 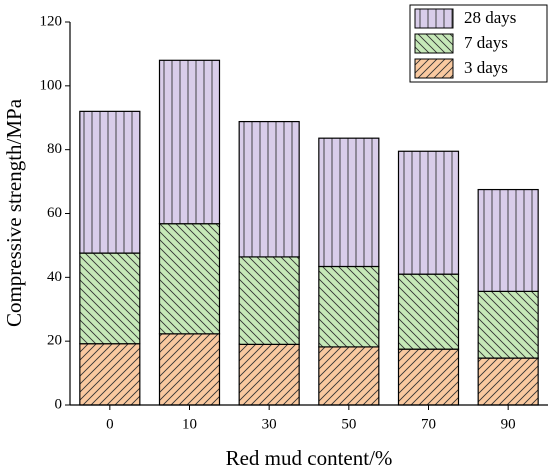 I want to click on y-tick-label: 20, so click(x=54, y=341).